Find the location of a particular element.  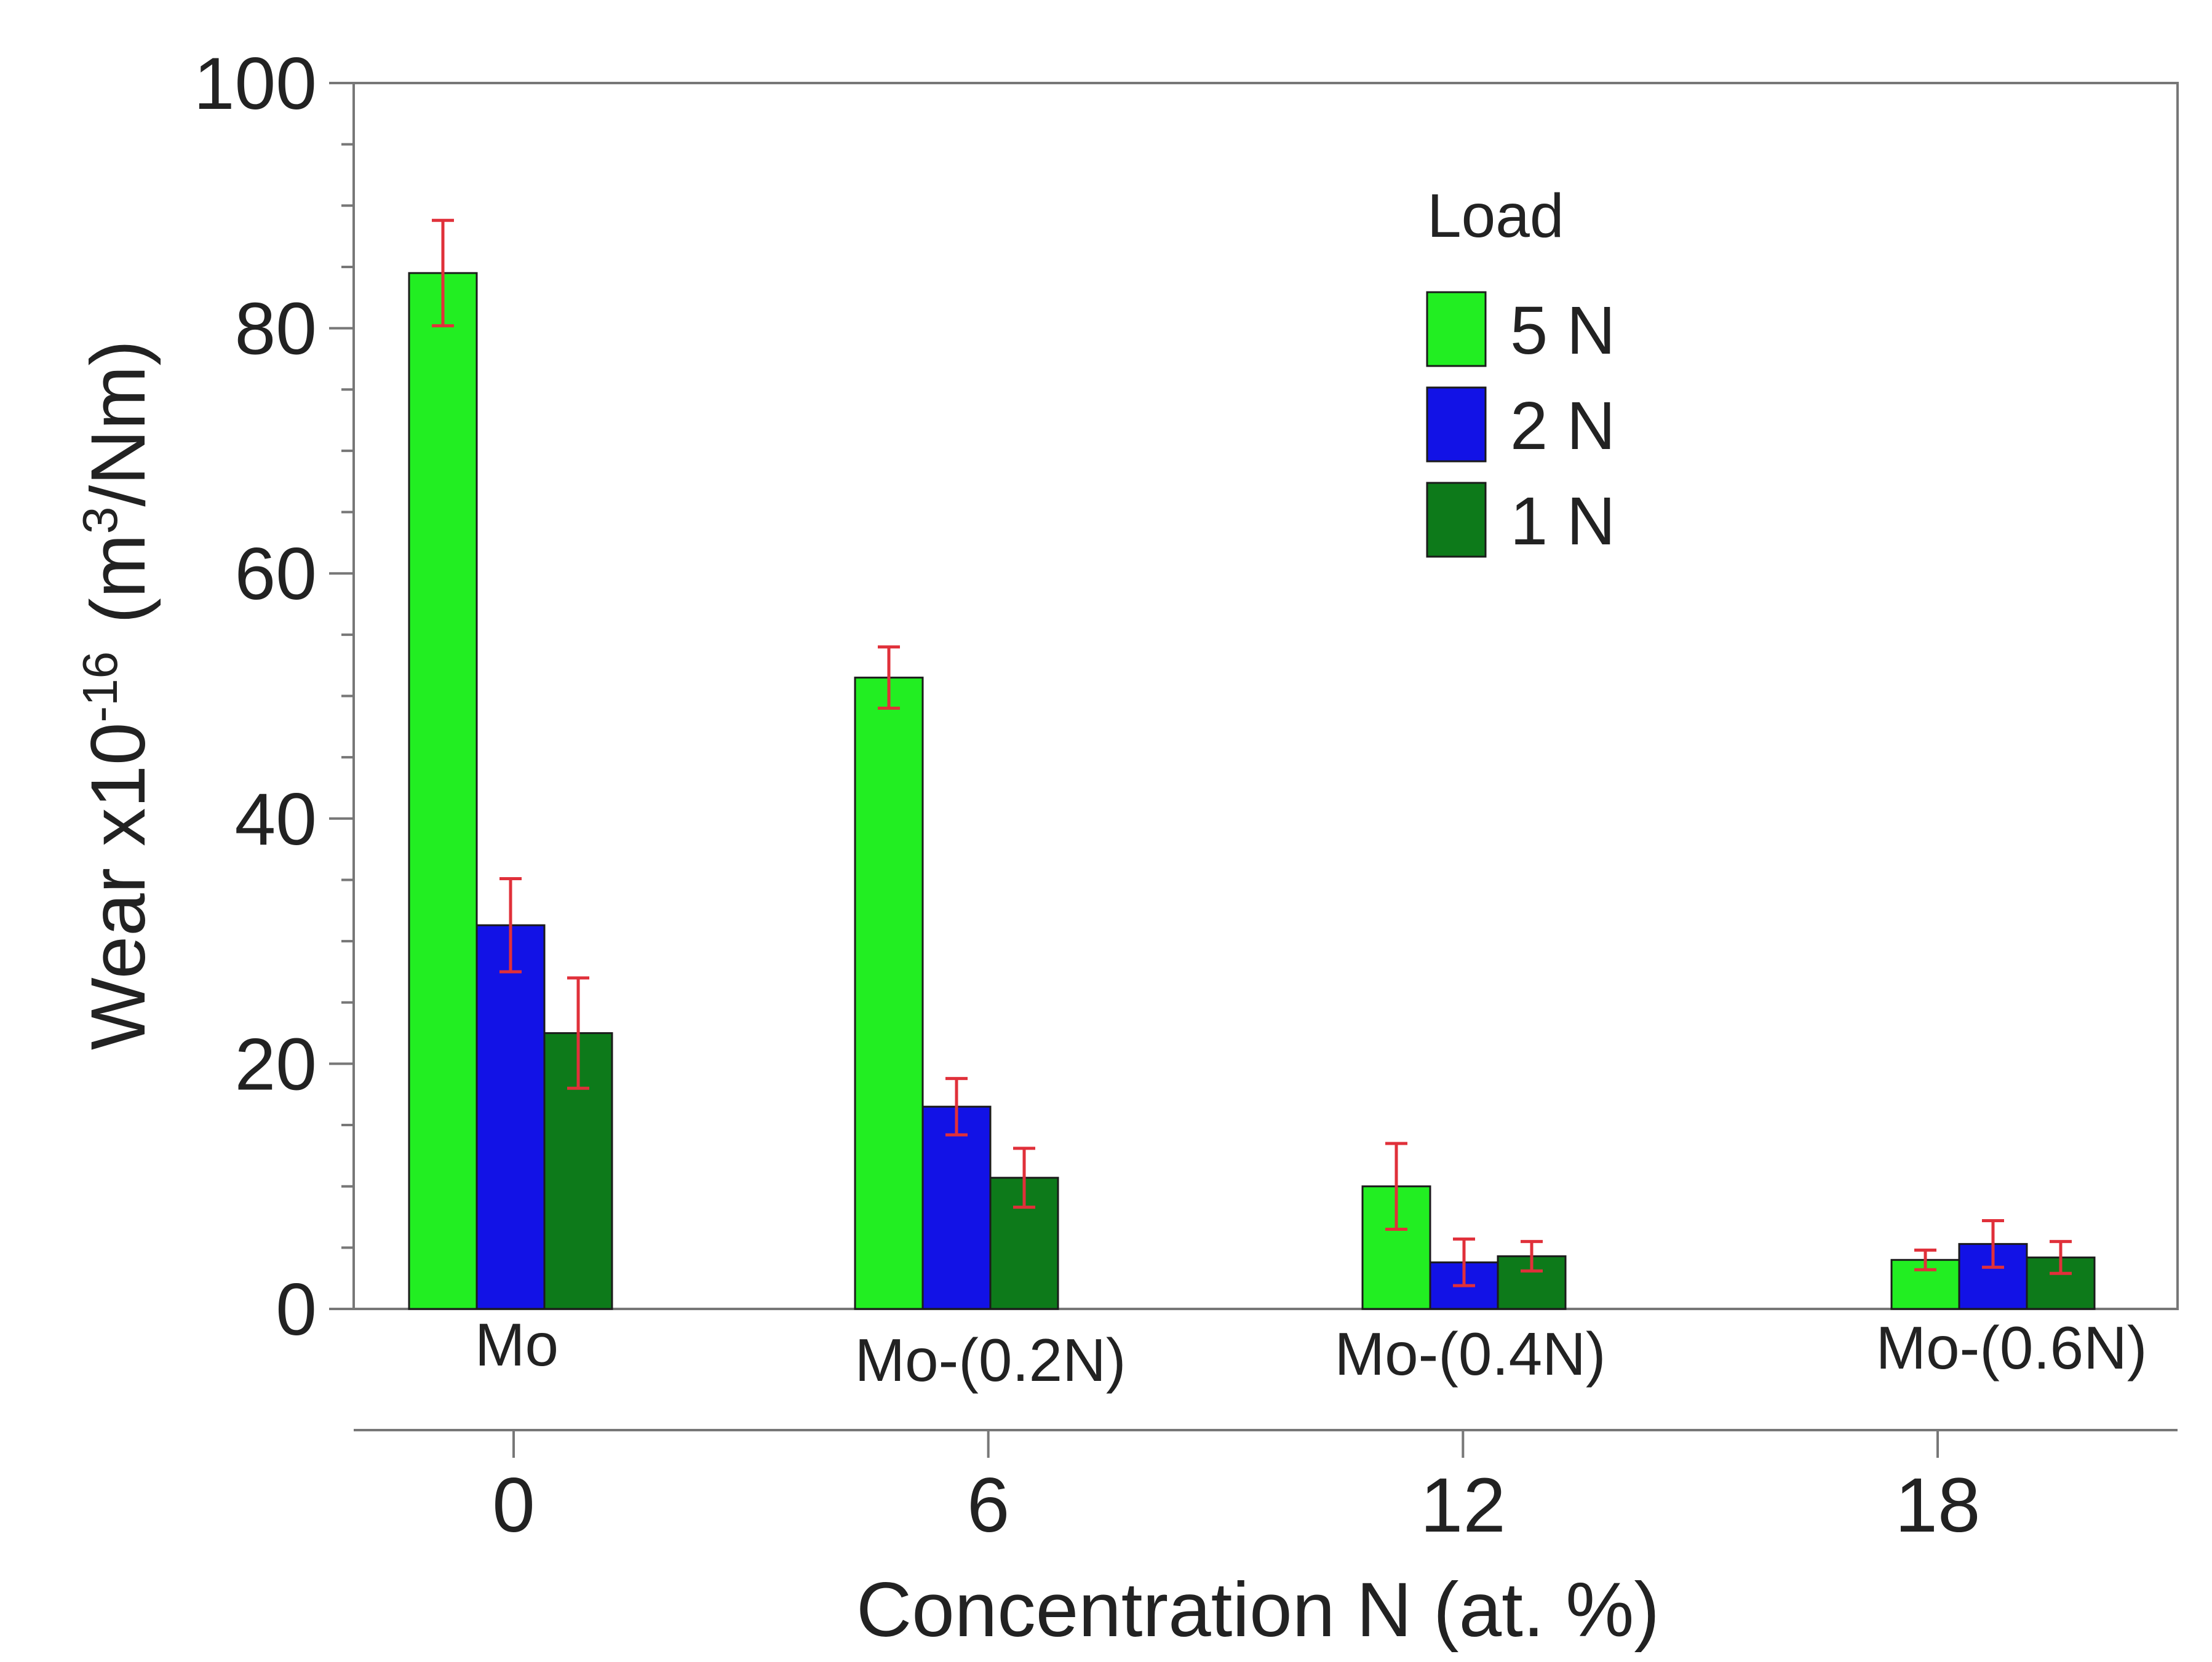

category-label: Mo-(0.6N) is located at coordinates (2012, 1348).